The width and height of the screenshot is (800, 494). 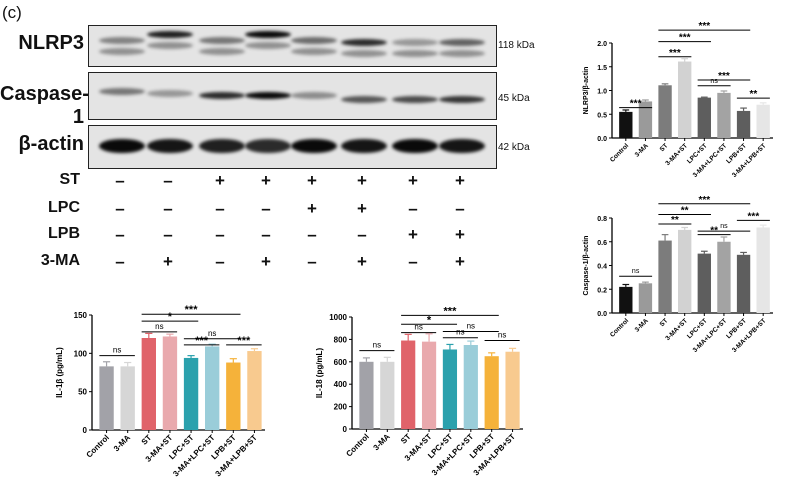 What do you see at coordinates (516, 45) in the screenshot?
I see `kda-nlrp3: 118 kDa` at bounding box center [516, 45].